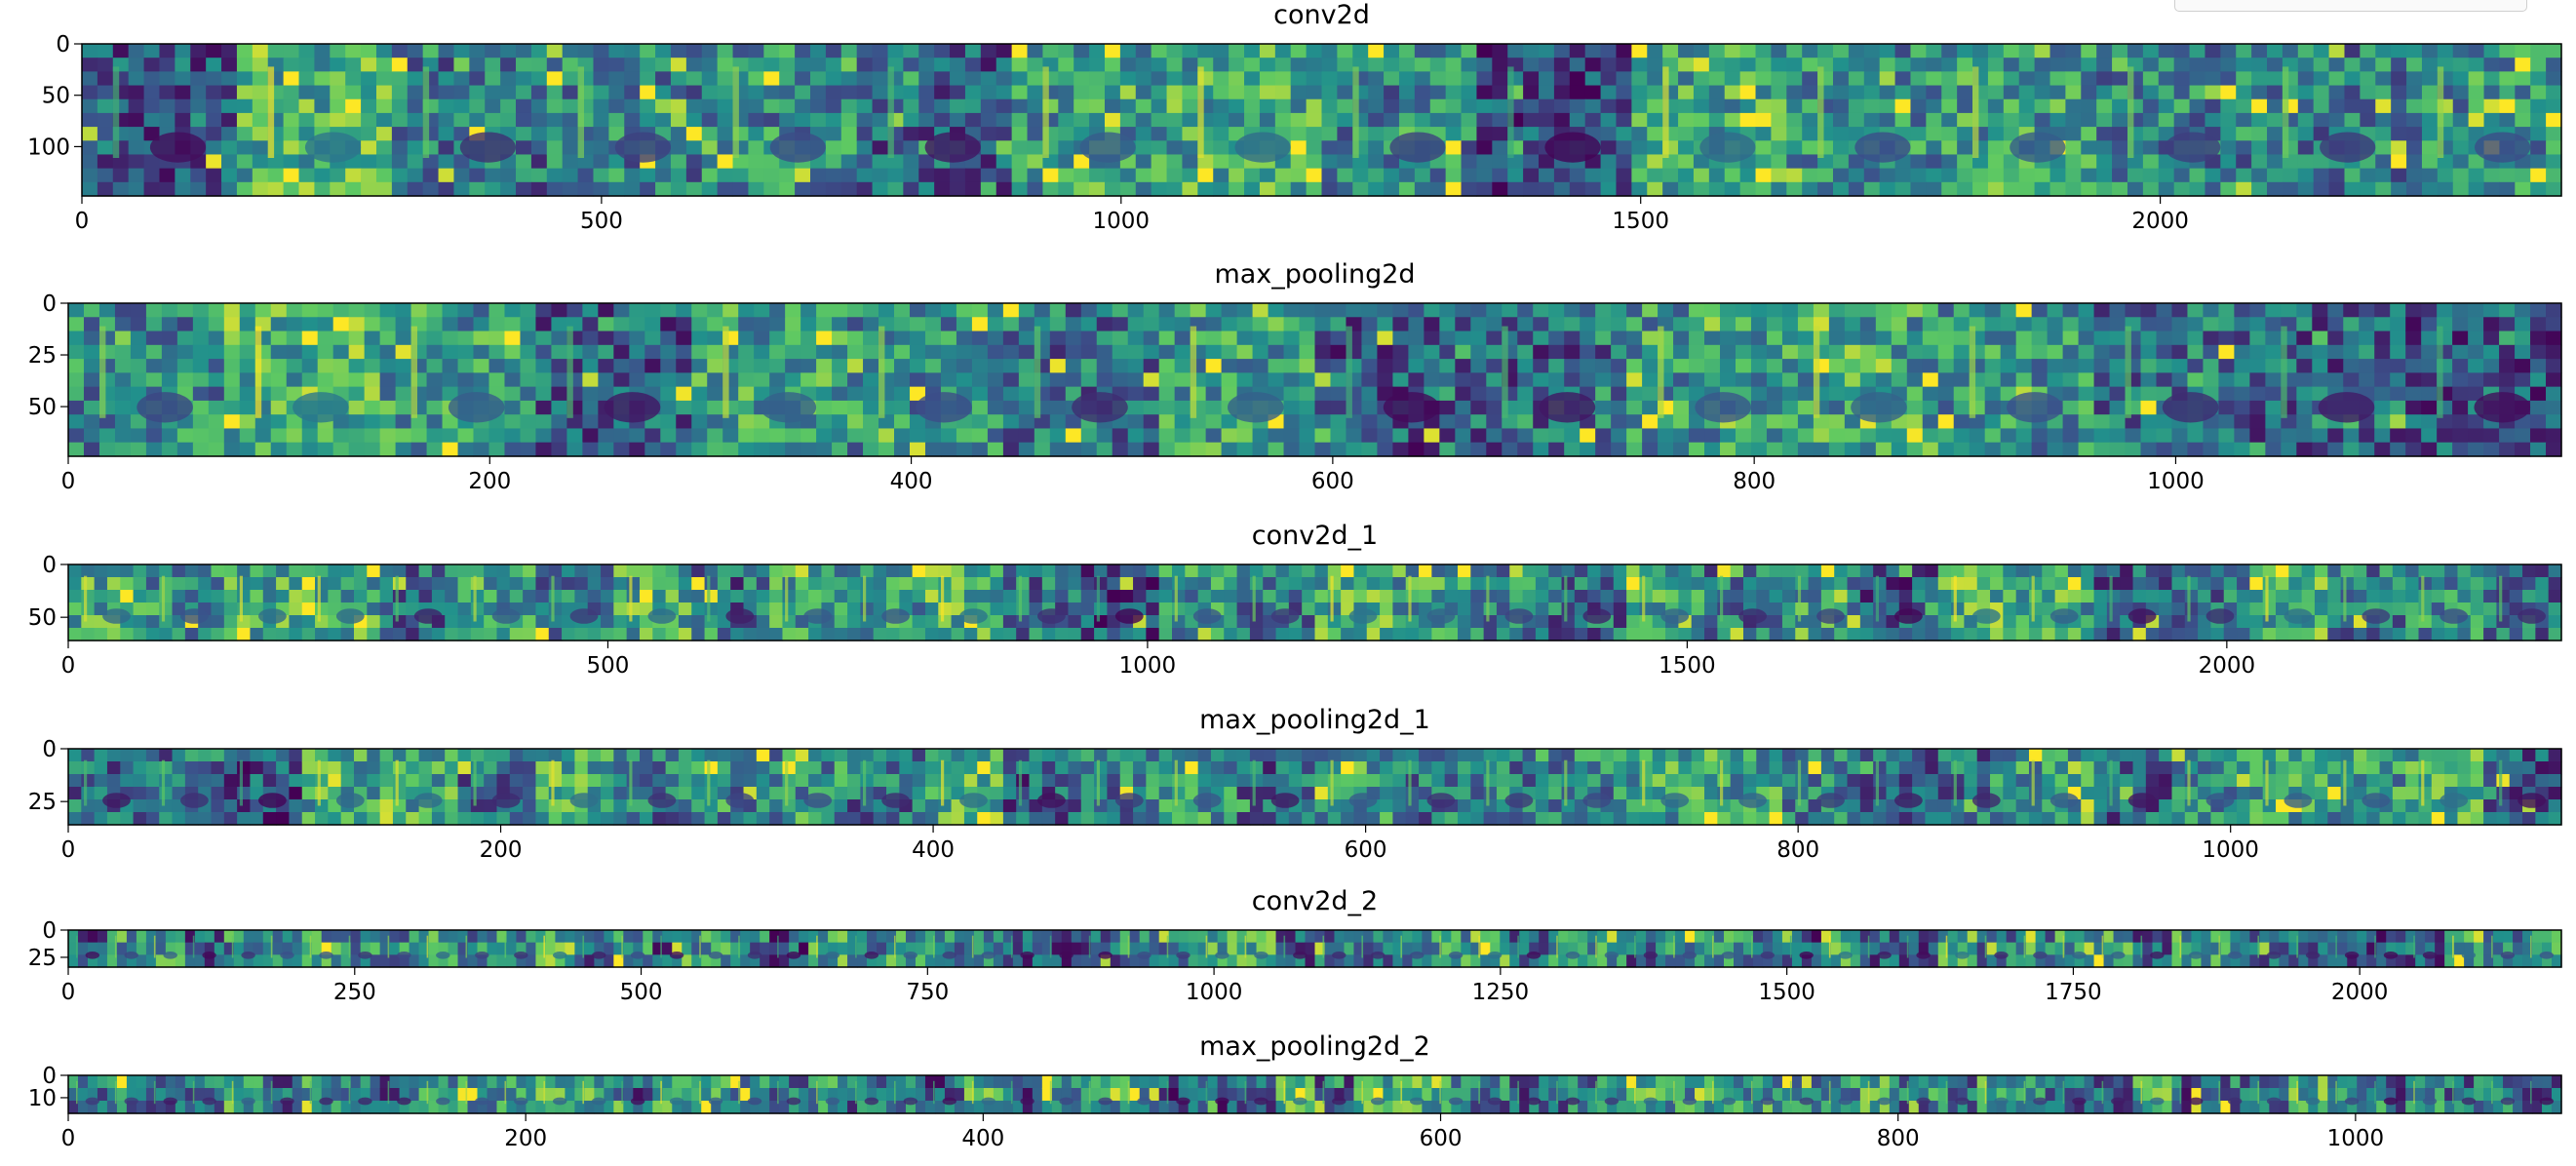 Image resolution: width=2576 pixels, height=1166 pixels. What do you see at coordinates (2073, 992) in the screenshot?
I see `x-tick-label: 1750` at bounding box center [2073, 992].